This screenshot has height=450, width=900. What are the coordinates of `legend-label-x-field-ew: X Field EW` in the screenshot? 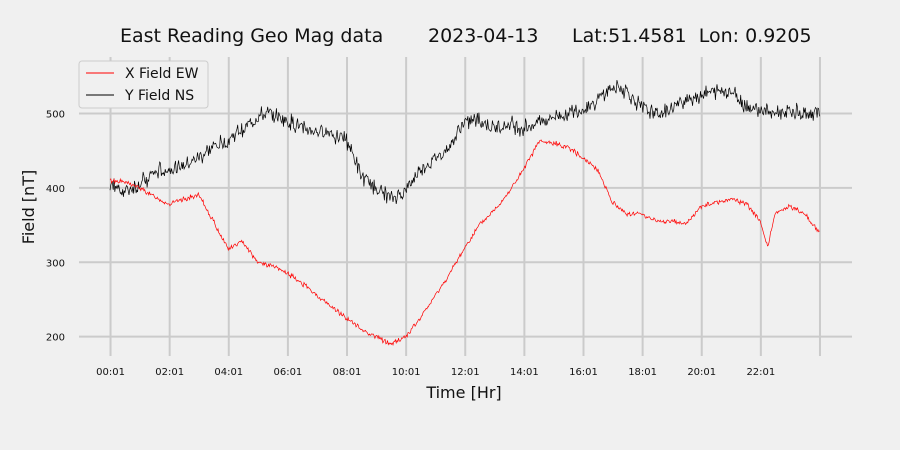 It's located at (162, 74).